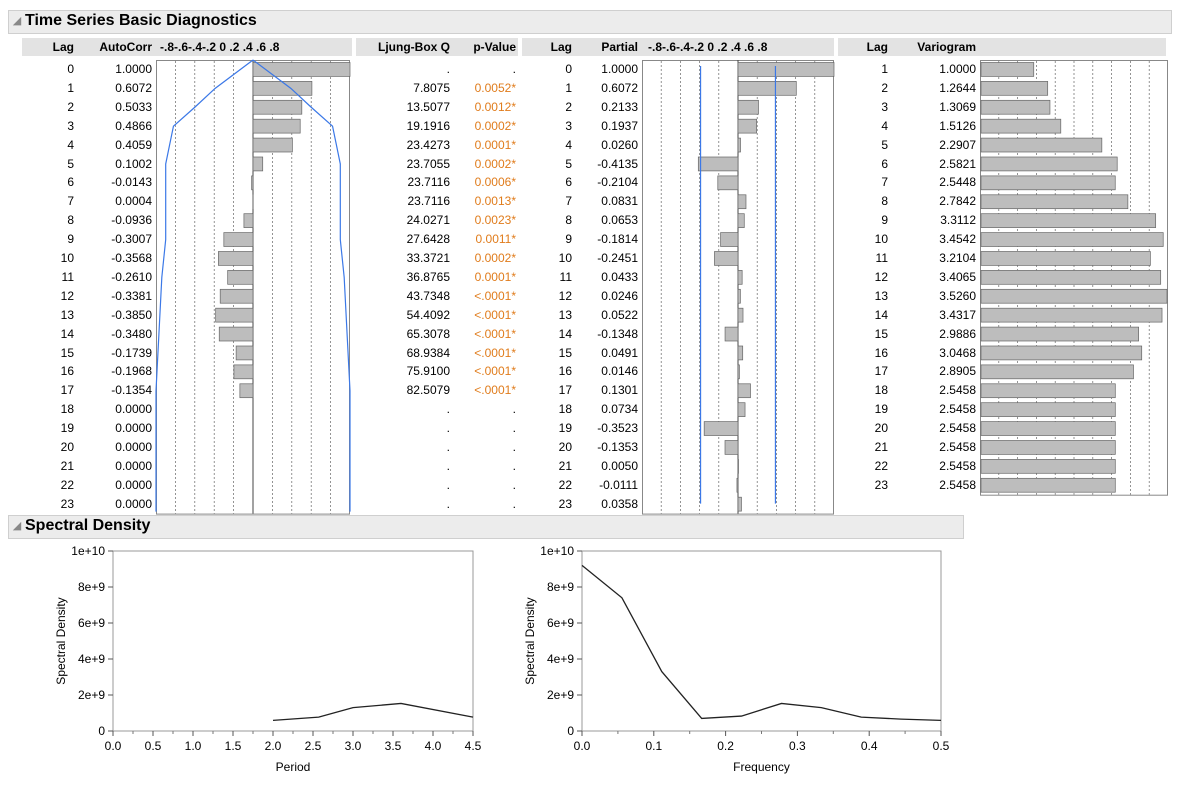  What do you see at coordinates (428, 276) in the screenshot?
I see `ljung-q-value: 36.8765` at bounding box center [428, 276].